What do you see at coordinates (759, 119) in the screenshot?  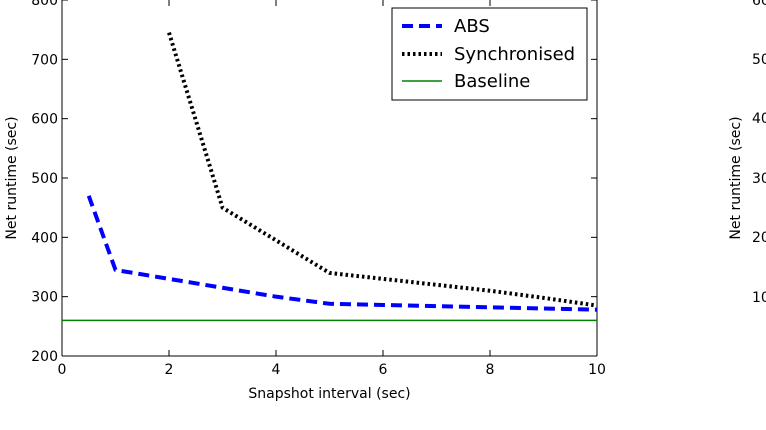 I see `second-y-tick-label: 40` at bounding box center [759, 119].